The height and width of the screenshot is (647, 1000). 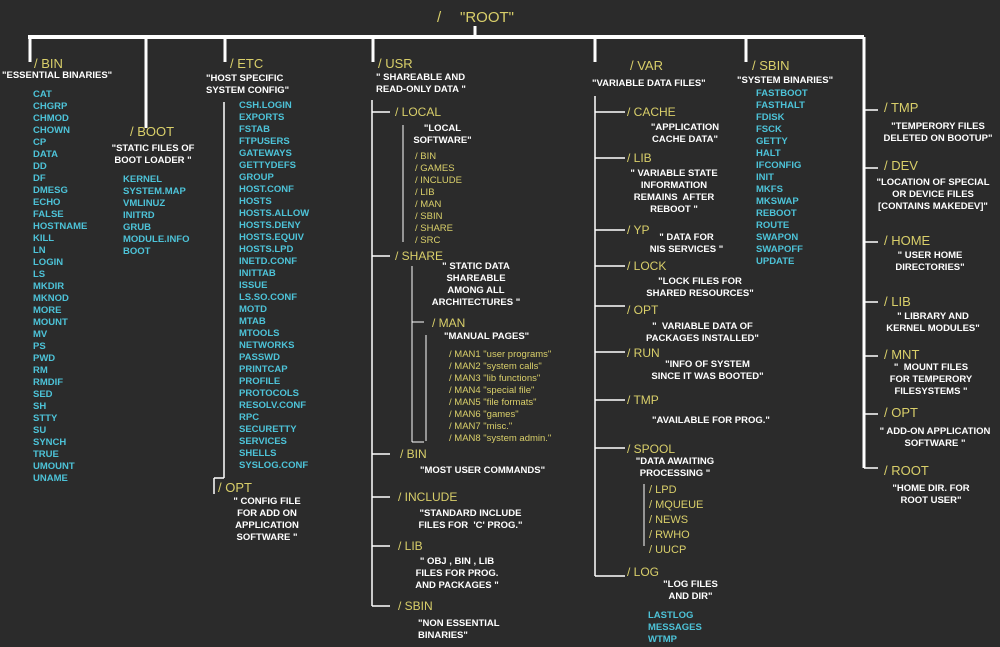 What do you see at coordinates (438, 180) in the screenshot?
I see `list-item: / INCLUDE` at bounding box center [438, 180].